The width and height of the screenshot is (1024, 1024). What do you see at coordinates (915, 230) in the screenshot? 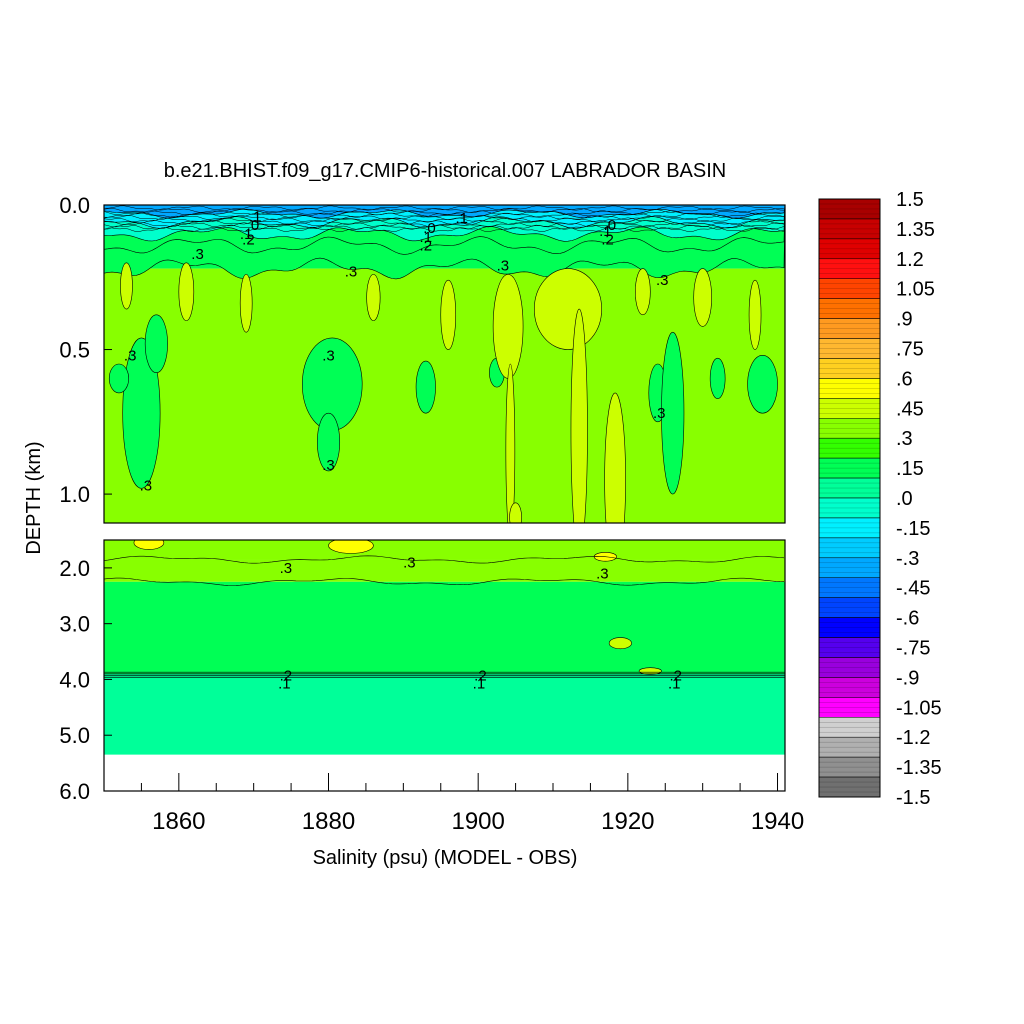
I see `colorbar-label: 1.35` at bounding box center [915, 230].